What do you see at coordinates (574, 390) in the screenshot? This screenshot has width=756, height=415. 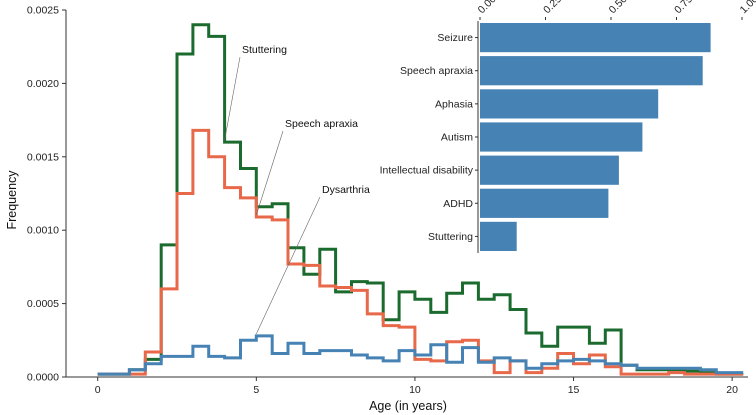 I see `x-tick-label: 15` at bounding box center [574, 390].